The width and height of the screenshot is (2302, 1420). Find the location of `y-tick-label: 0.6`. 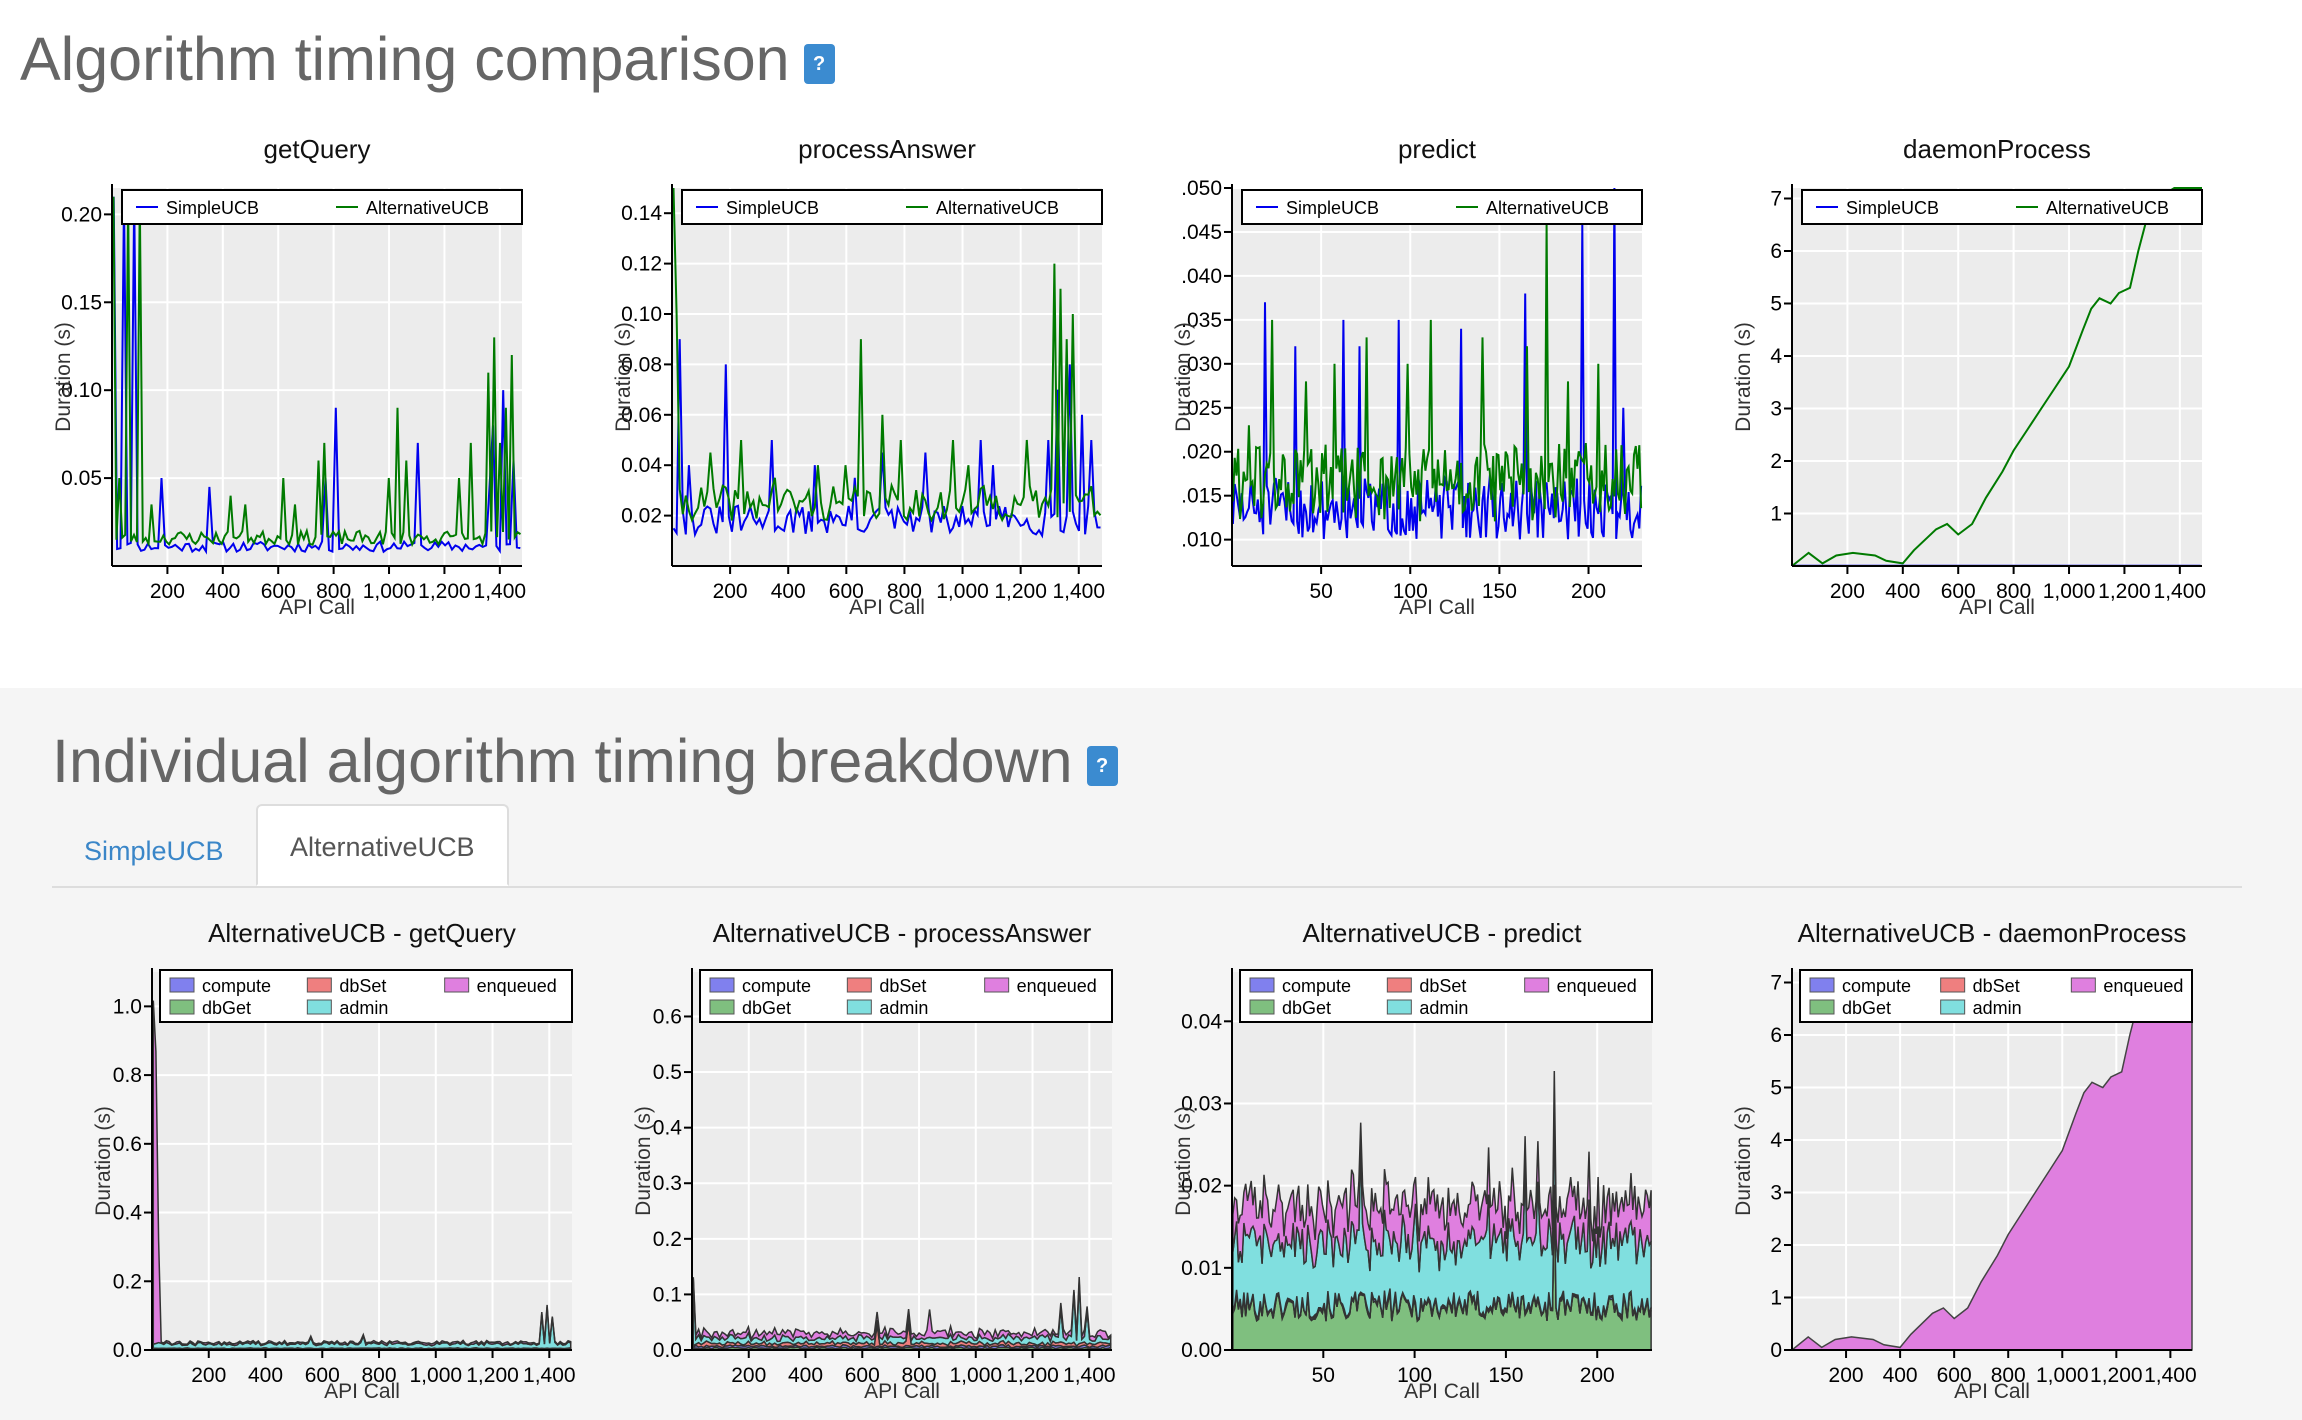

y-tick-label: 0.6 is located at coordinates (127, 1144).